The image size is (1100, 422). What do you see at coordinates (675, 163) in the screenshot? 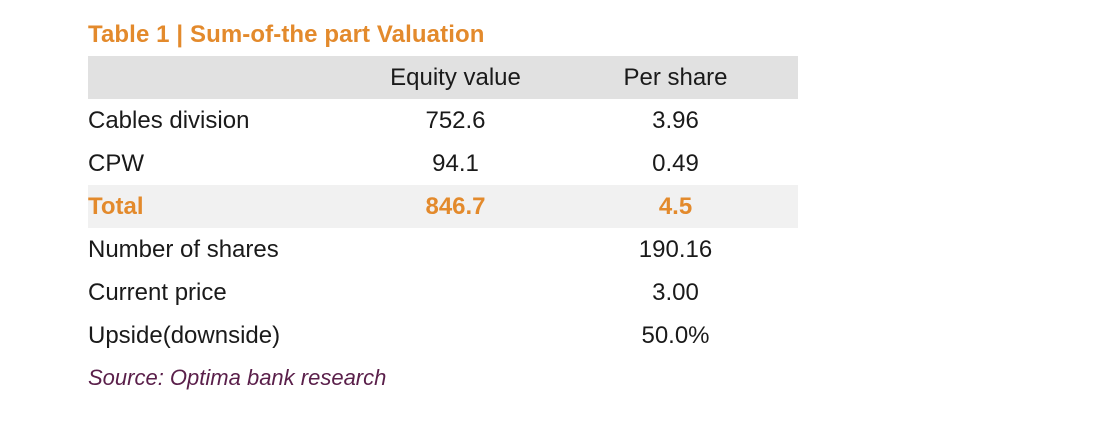
I see `row-per-share: 0.49` at bounding box center [675, 163].